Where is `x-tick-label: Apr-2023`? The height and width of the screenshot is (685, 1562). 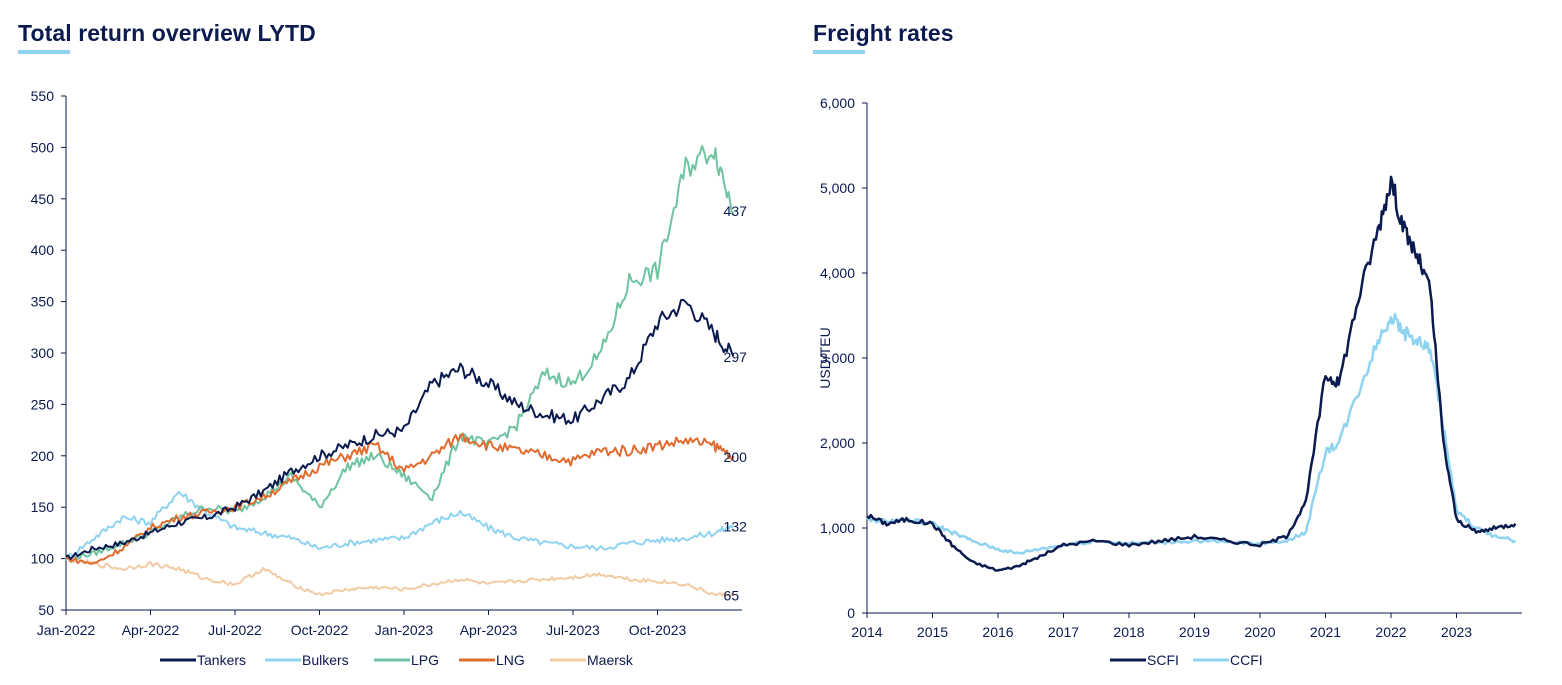 x-tick-label: Apr-2023 is located at coordinates (489, 630).